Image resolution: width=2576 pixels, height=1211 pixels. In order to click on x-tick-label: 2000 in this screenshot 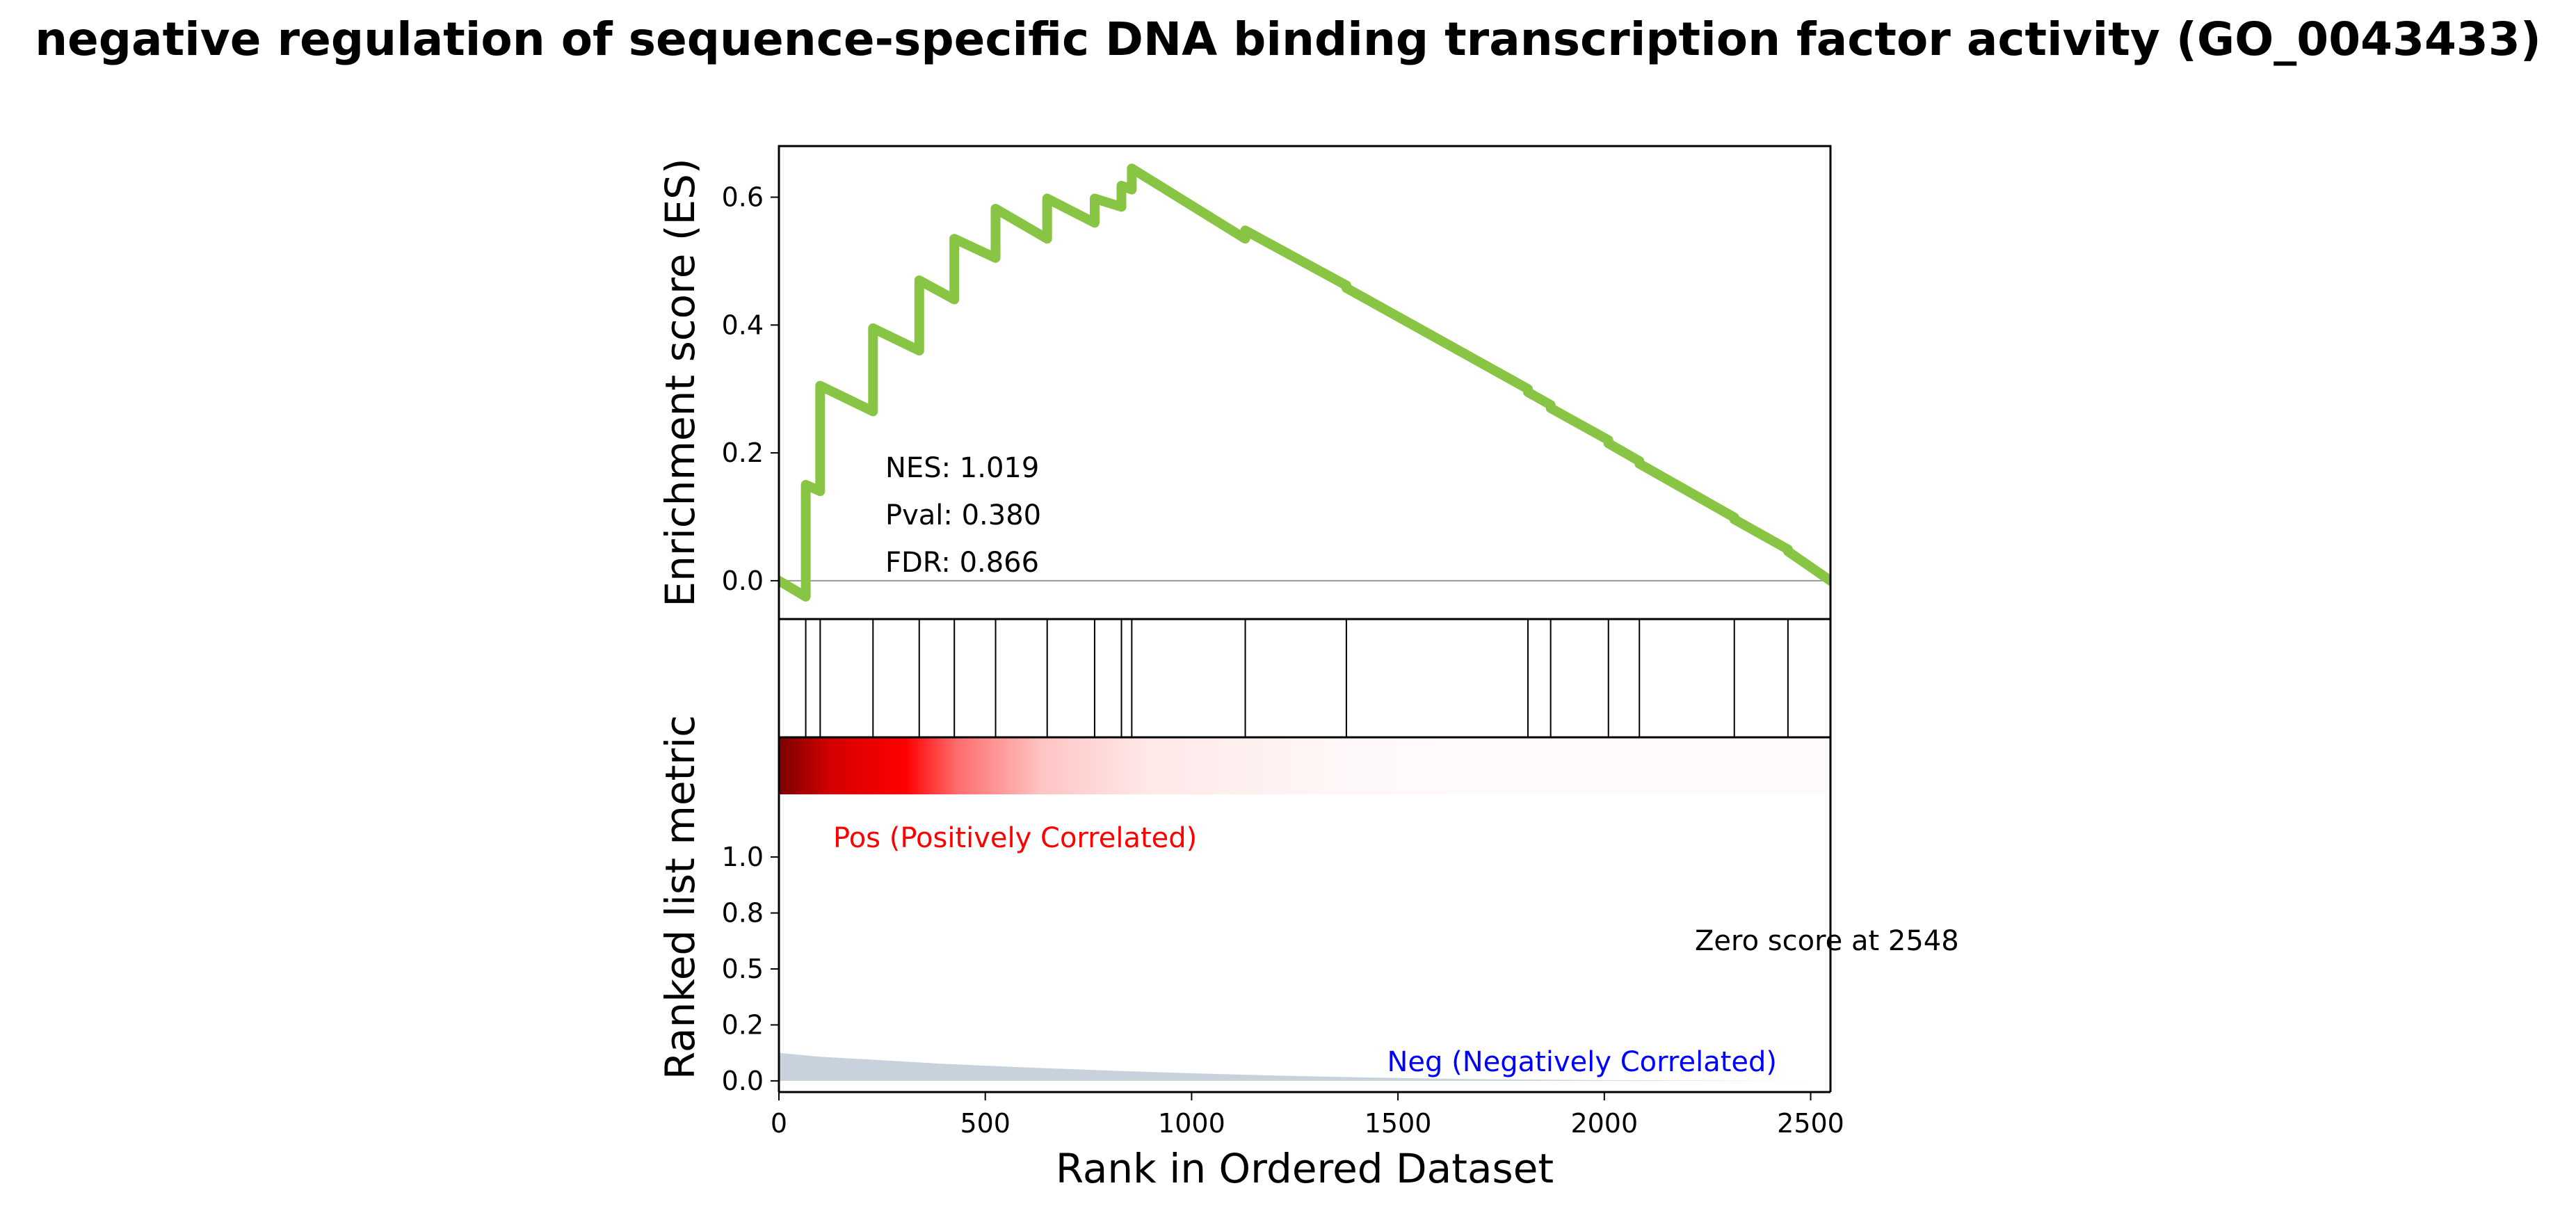, I will do `click(1604, 1123)`.